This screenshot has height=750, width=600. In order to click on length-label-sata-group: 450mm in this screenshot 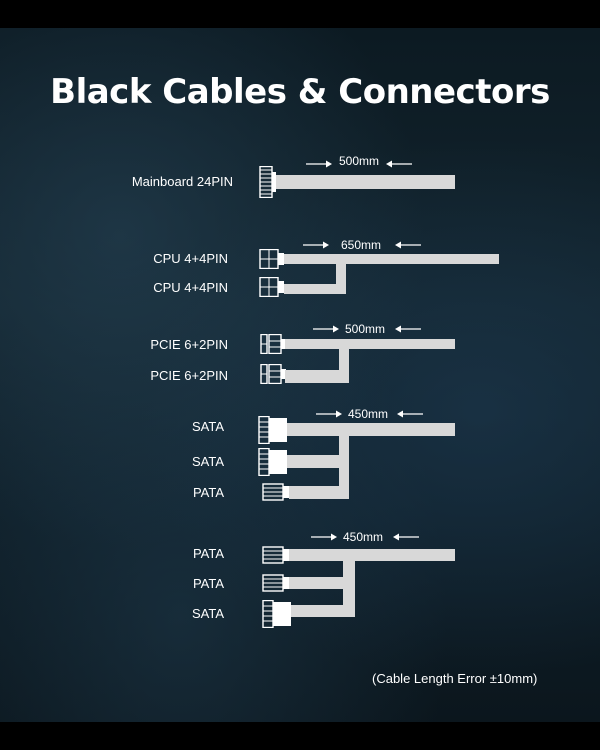, I will do `click(368, 414)`.